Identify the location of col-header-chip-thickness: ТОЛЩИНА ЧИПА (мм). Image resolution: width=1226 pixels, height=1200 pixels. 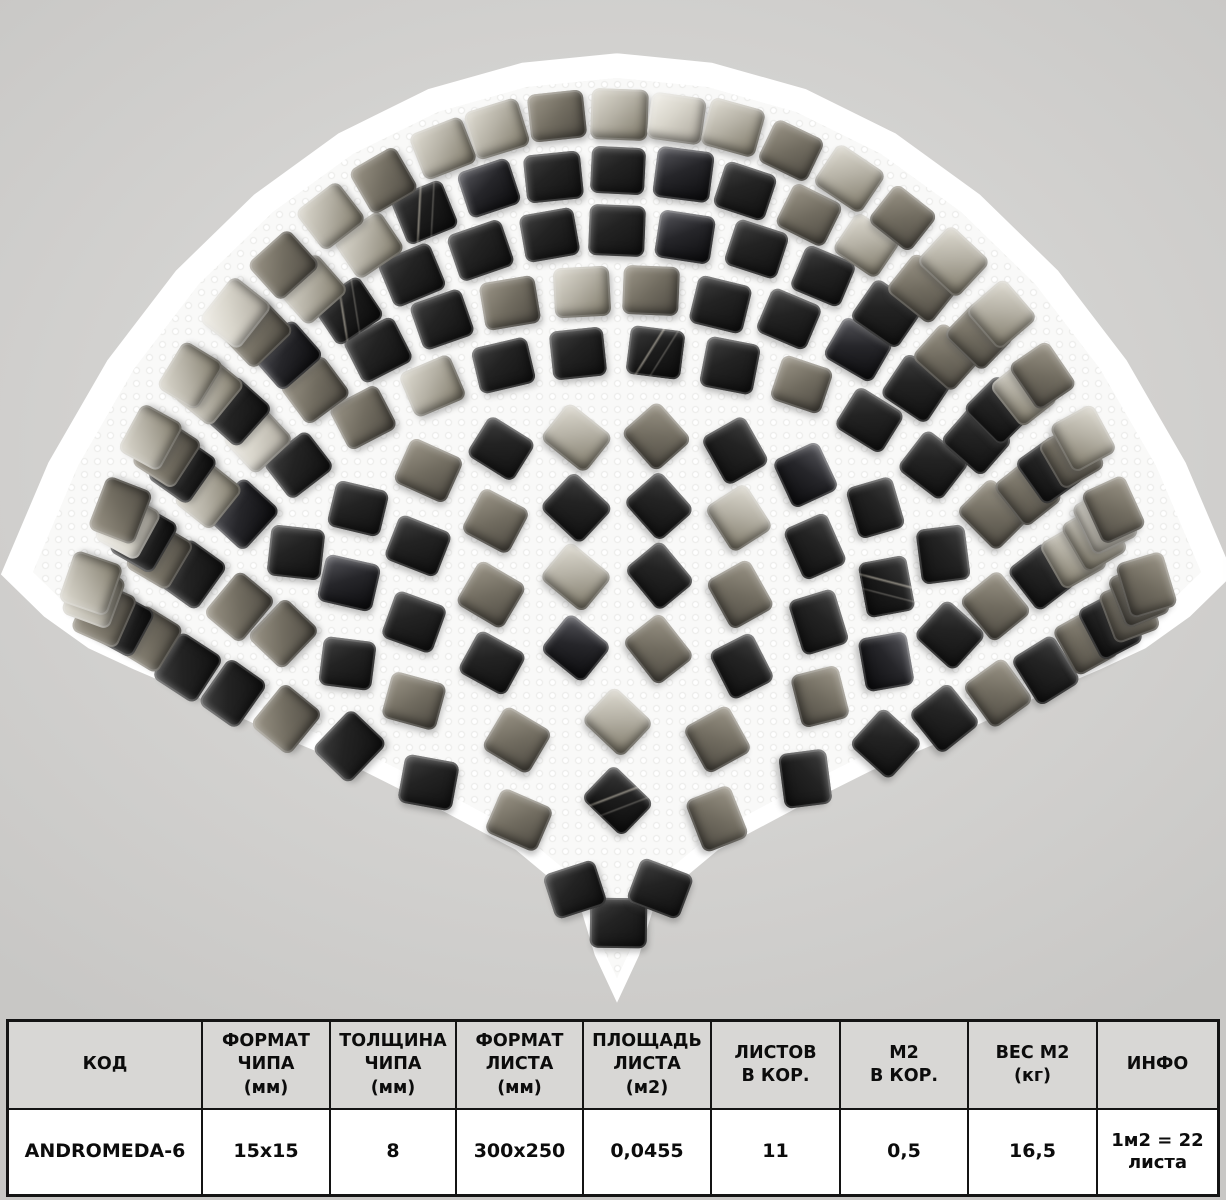
(394, 1066).